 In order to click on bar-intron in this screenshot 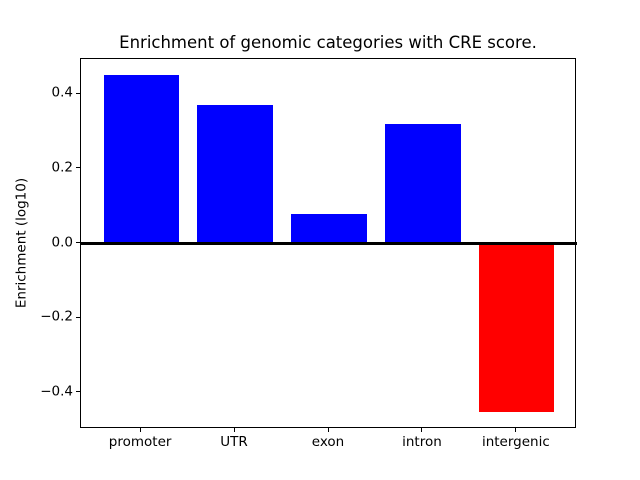, I will do `click(423, 183)`.